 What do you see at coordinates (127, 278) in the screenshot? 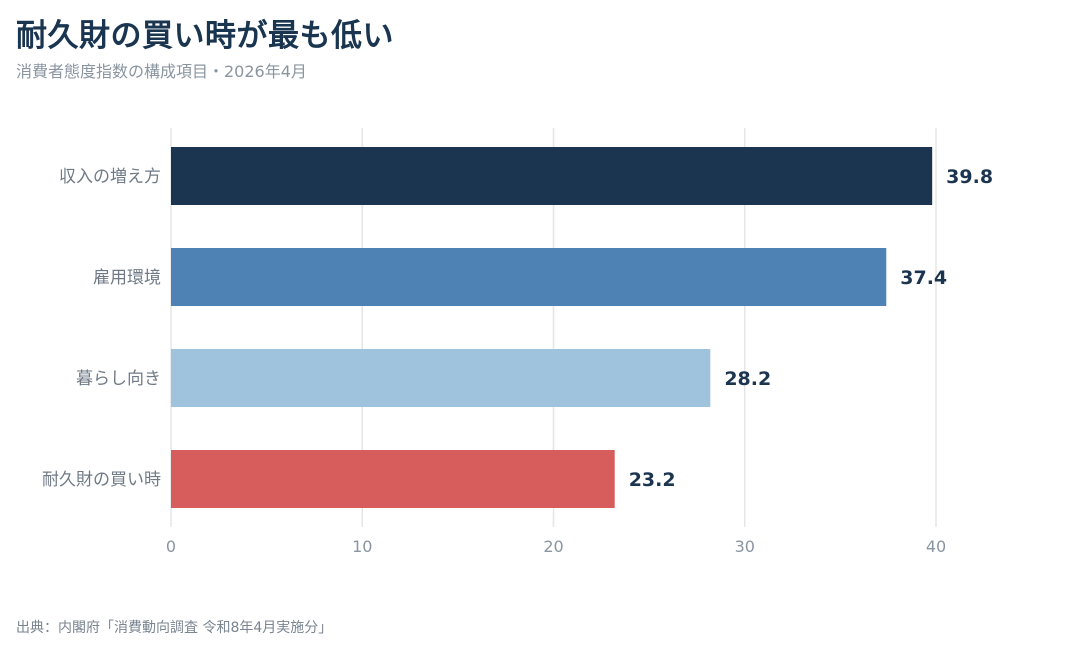
I see `category-label: 雇用環境` at bounding box center [127, 278].